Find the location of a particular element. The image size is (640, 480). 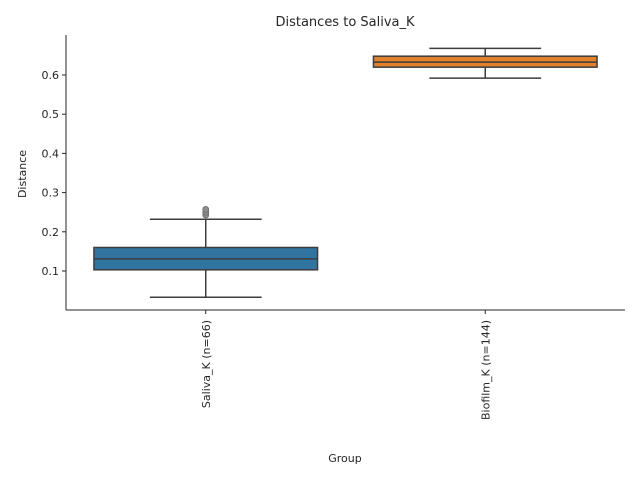

y-tick-label: 0.5 is located at coordinates (51, 114).